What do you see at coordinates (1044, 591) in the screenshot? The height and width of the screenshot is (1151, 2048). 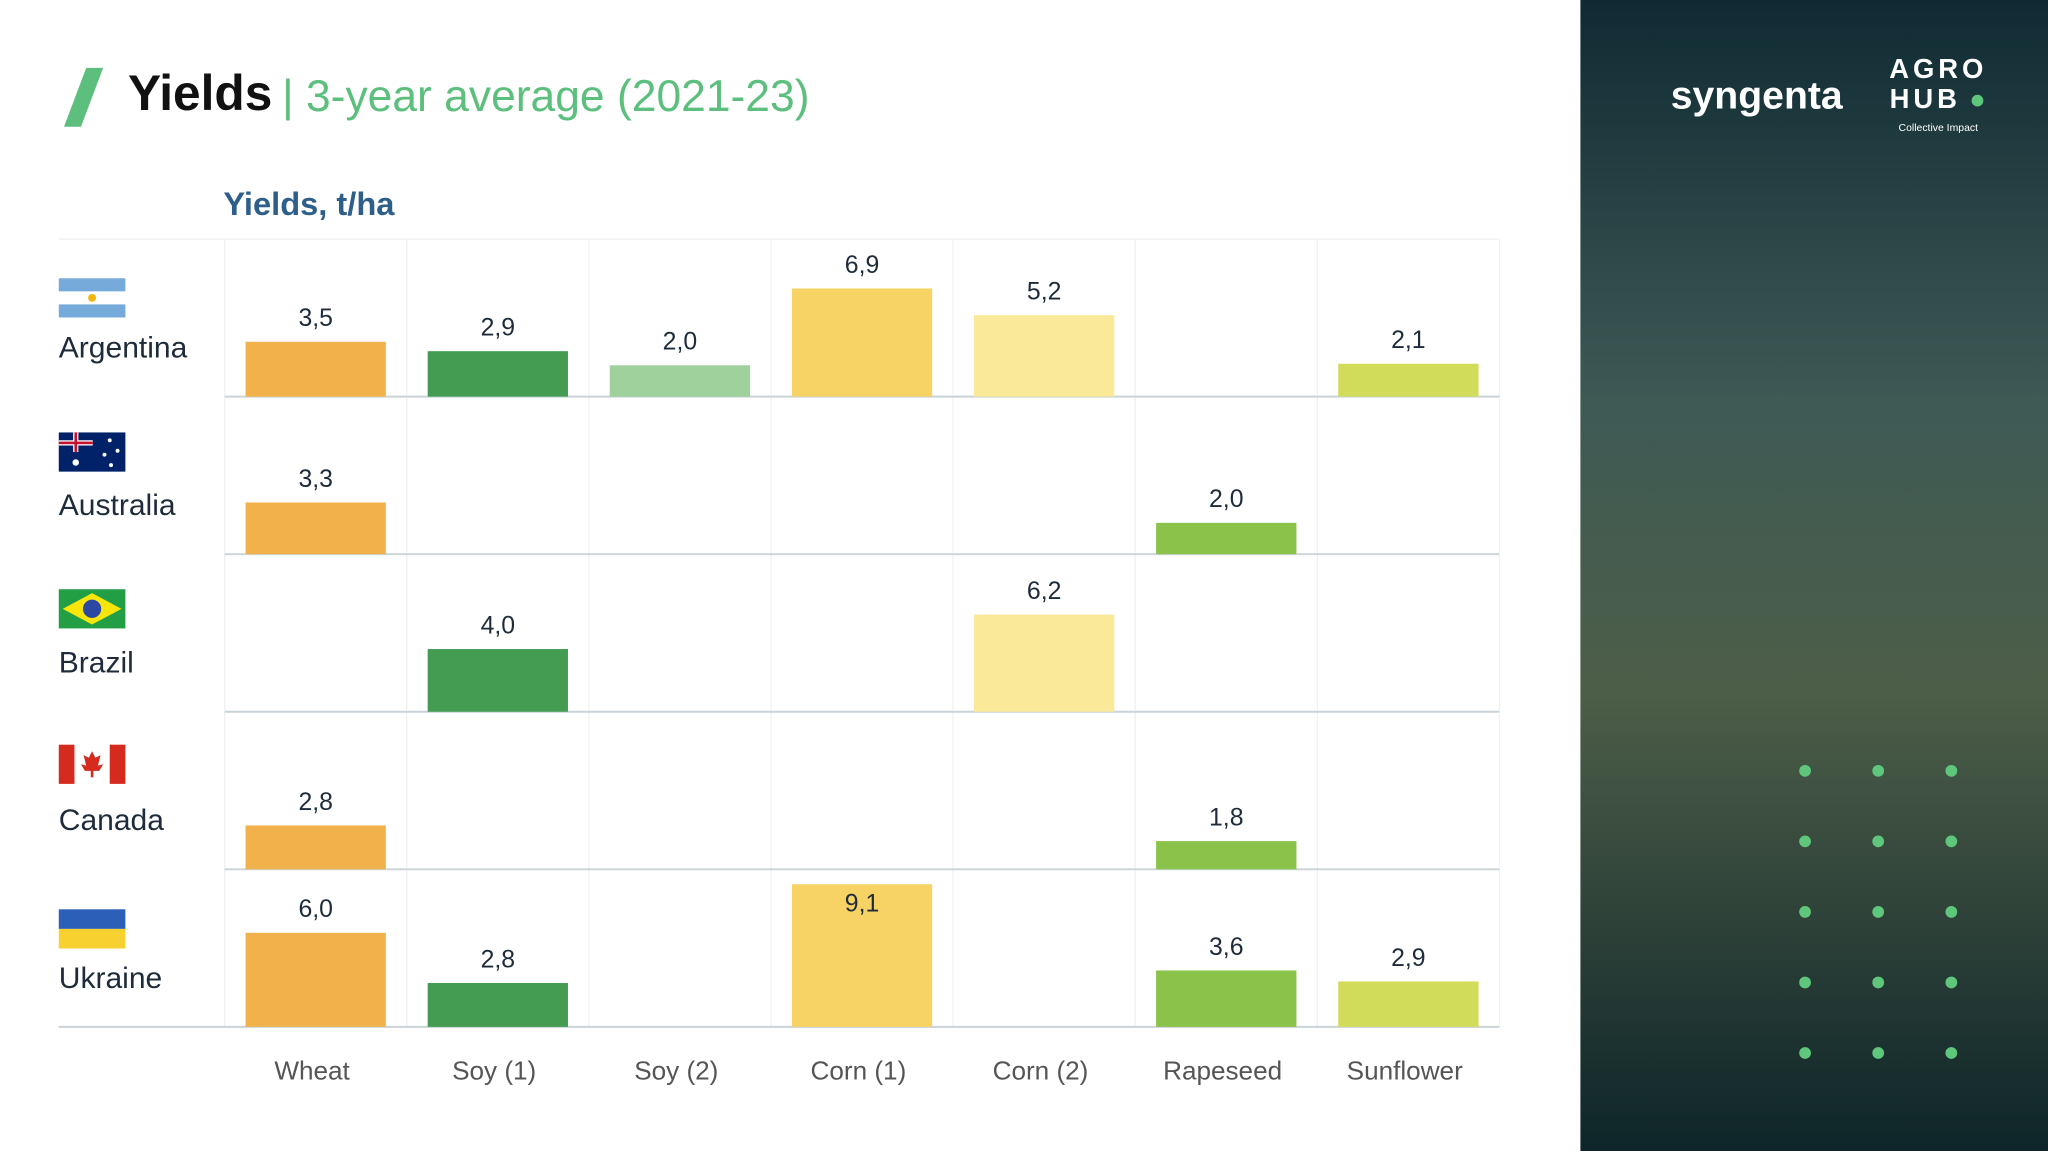 I see `value-label: 6,2` at bounding box center [1044, 591].